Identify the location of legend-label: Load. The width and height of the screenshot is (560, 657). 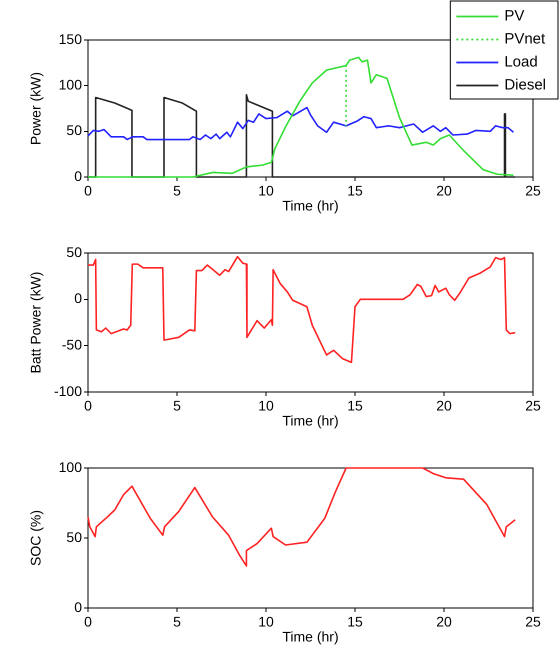
(521, 62).